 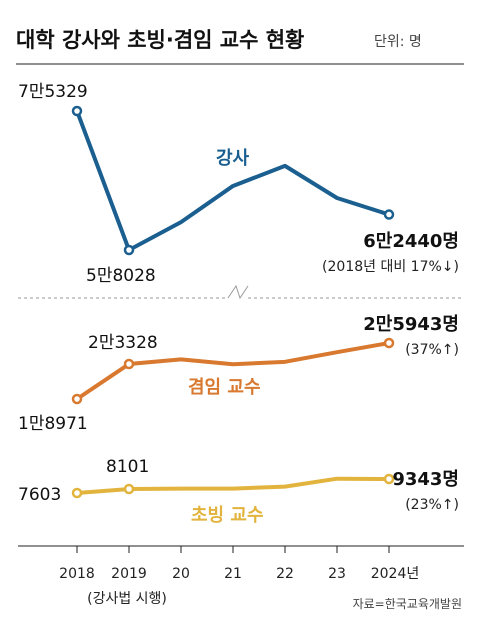 I want to click on lecturer-series-name: 강사, so click(x=233, y=158).